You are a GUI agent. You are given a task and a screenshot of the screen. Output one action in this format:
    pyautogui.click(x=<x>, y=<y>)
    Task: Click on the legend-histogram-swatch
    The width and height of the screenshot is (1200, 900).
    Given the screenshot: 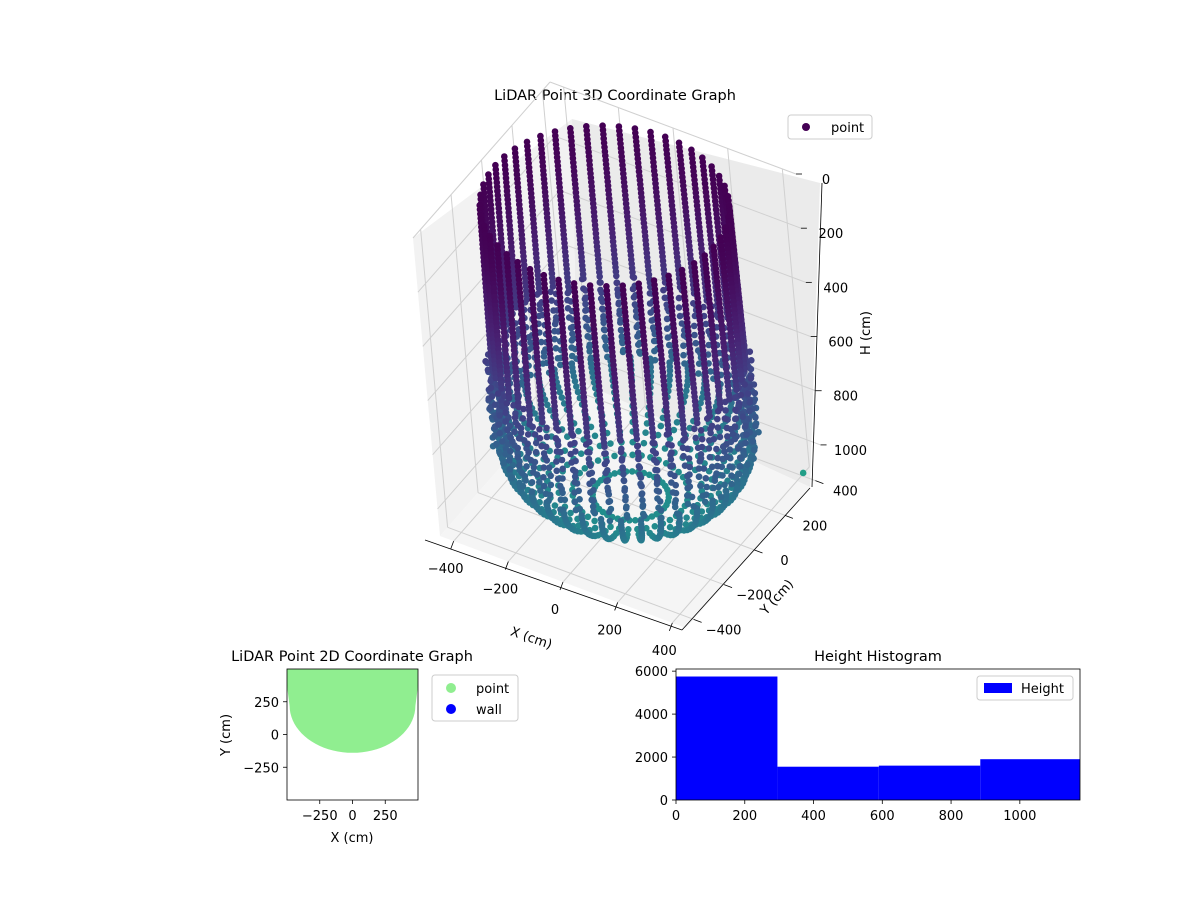 What is the action you would take?
    pyautogui.click(x=998, y=688)
    